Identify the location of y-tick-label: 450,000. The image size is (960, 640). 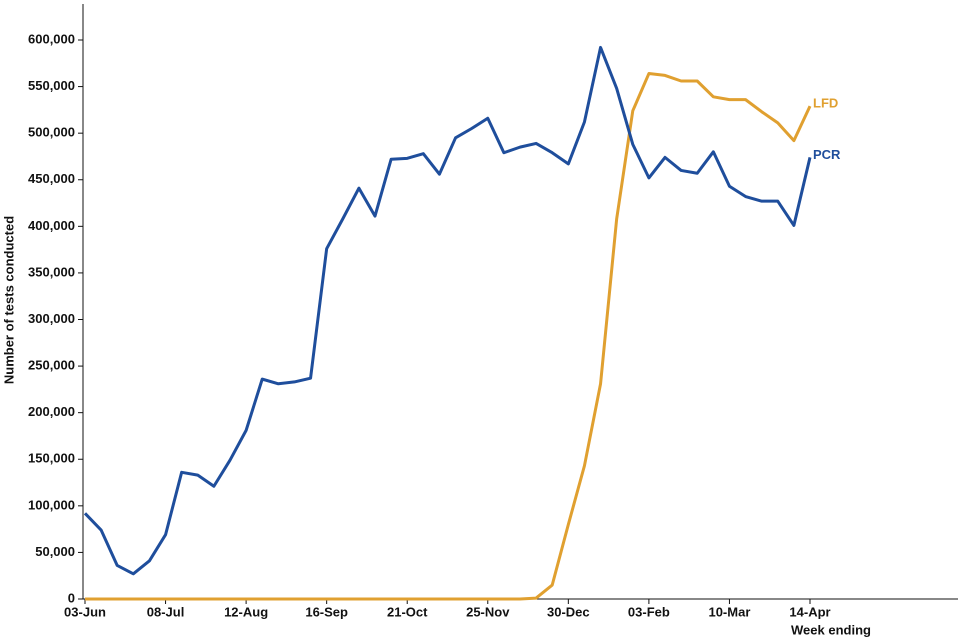
(51, 178).